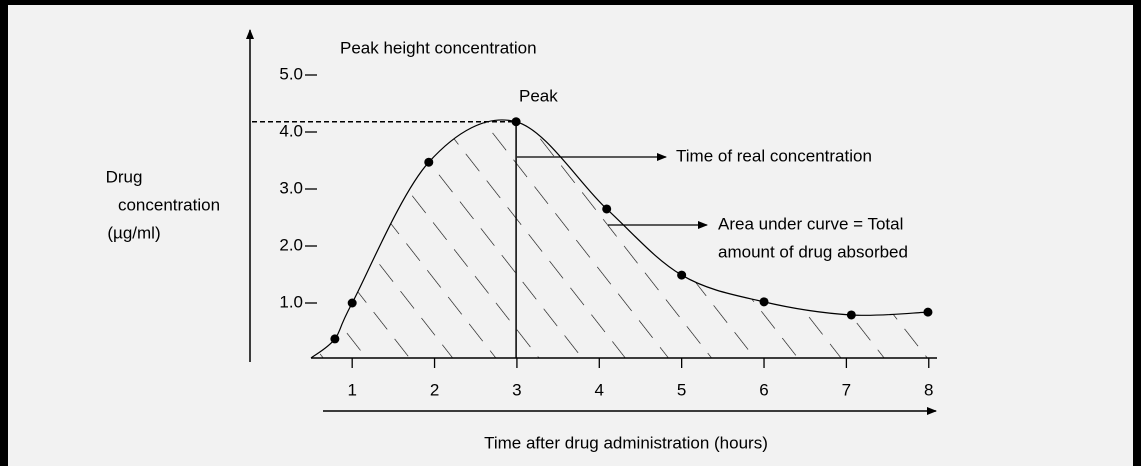 Image resolution: width=1141 pixels, height=466 pixels. I want to click on y-tick-label: 2.0, so click(291, 244).